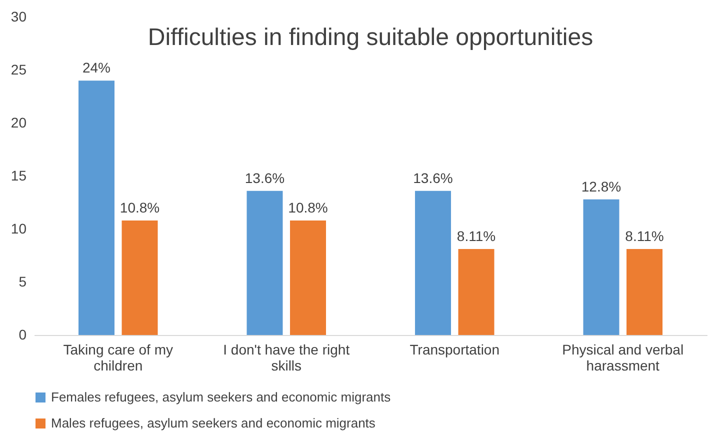 The width and height of the screenshot is (727, 441). What do you see at coordinates (18, 122) in the screenshot?
I see `y-tick-label: 20` at bounding box center [18, 122].